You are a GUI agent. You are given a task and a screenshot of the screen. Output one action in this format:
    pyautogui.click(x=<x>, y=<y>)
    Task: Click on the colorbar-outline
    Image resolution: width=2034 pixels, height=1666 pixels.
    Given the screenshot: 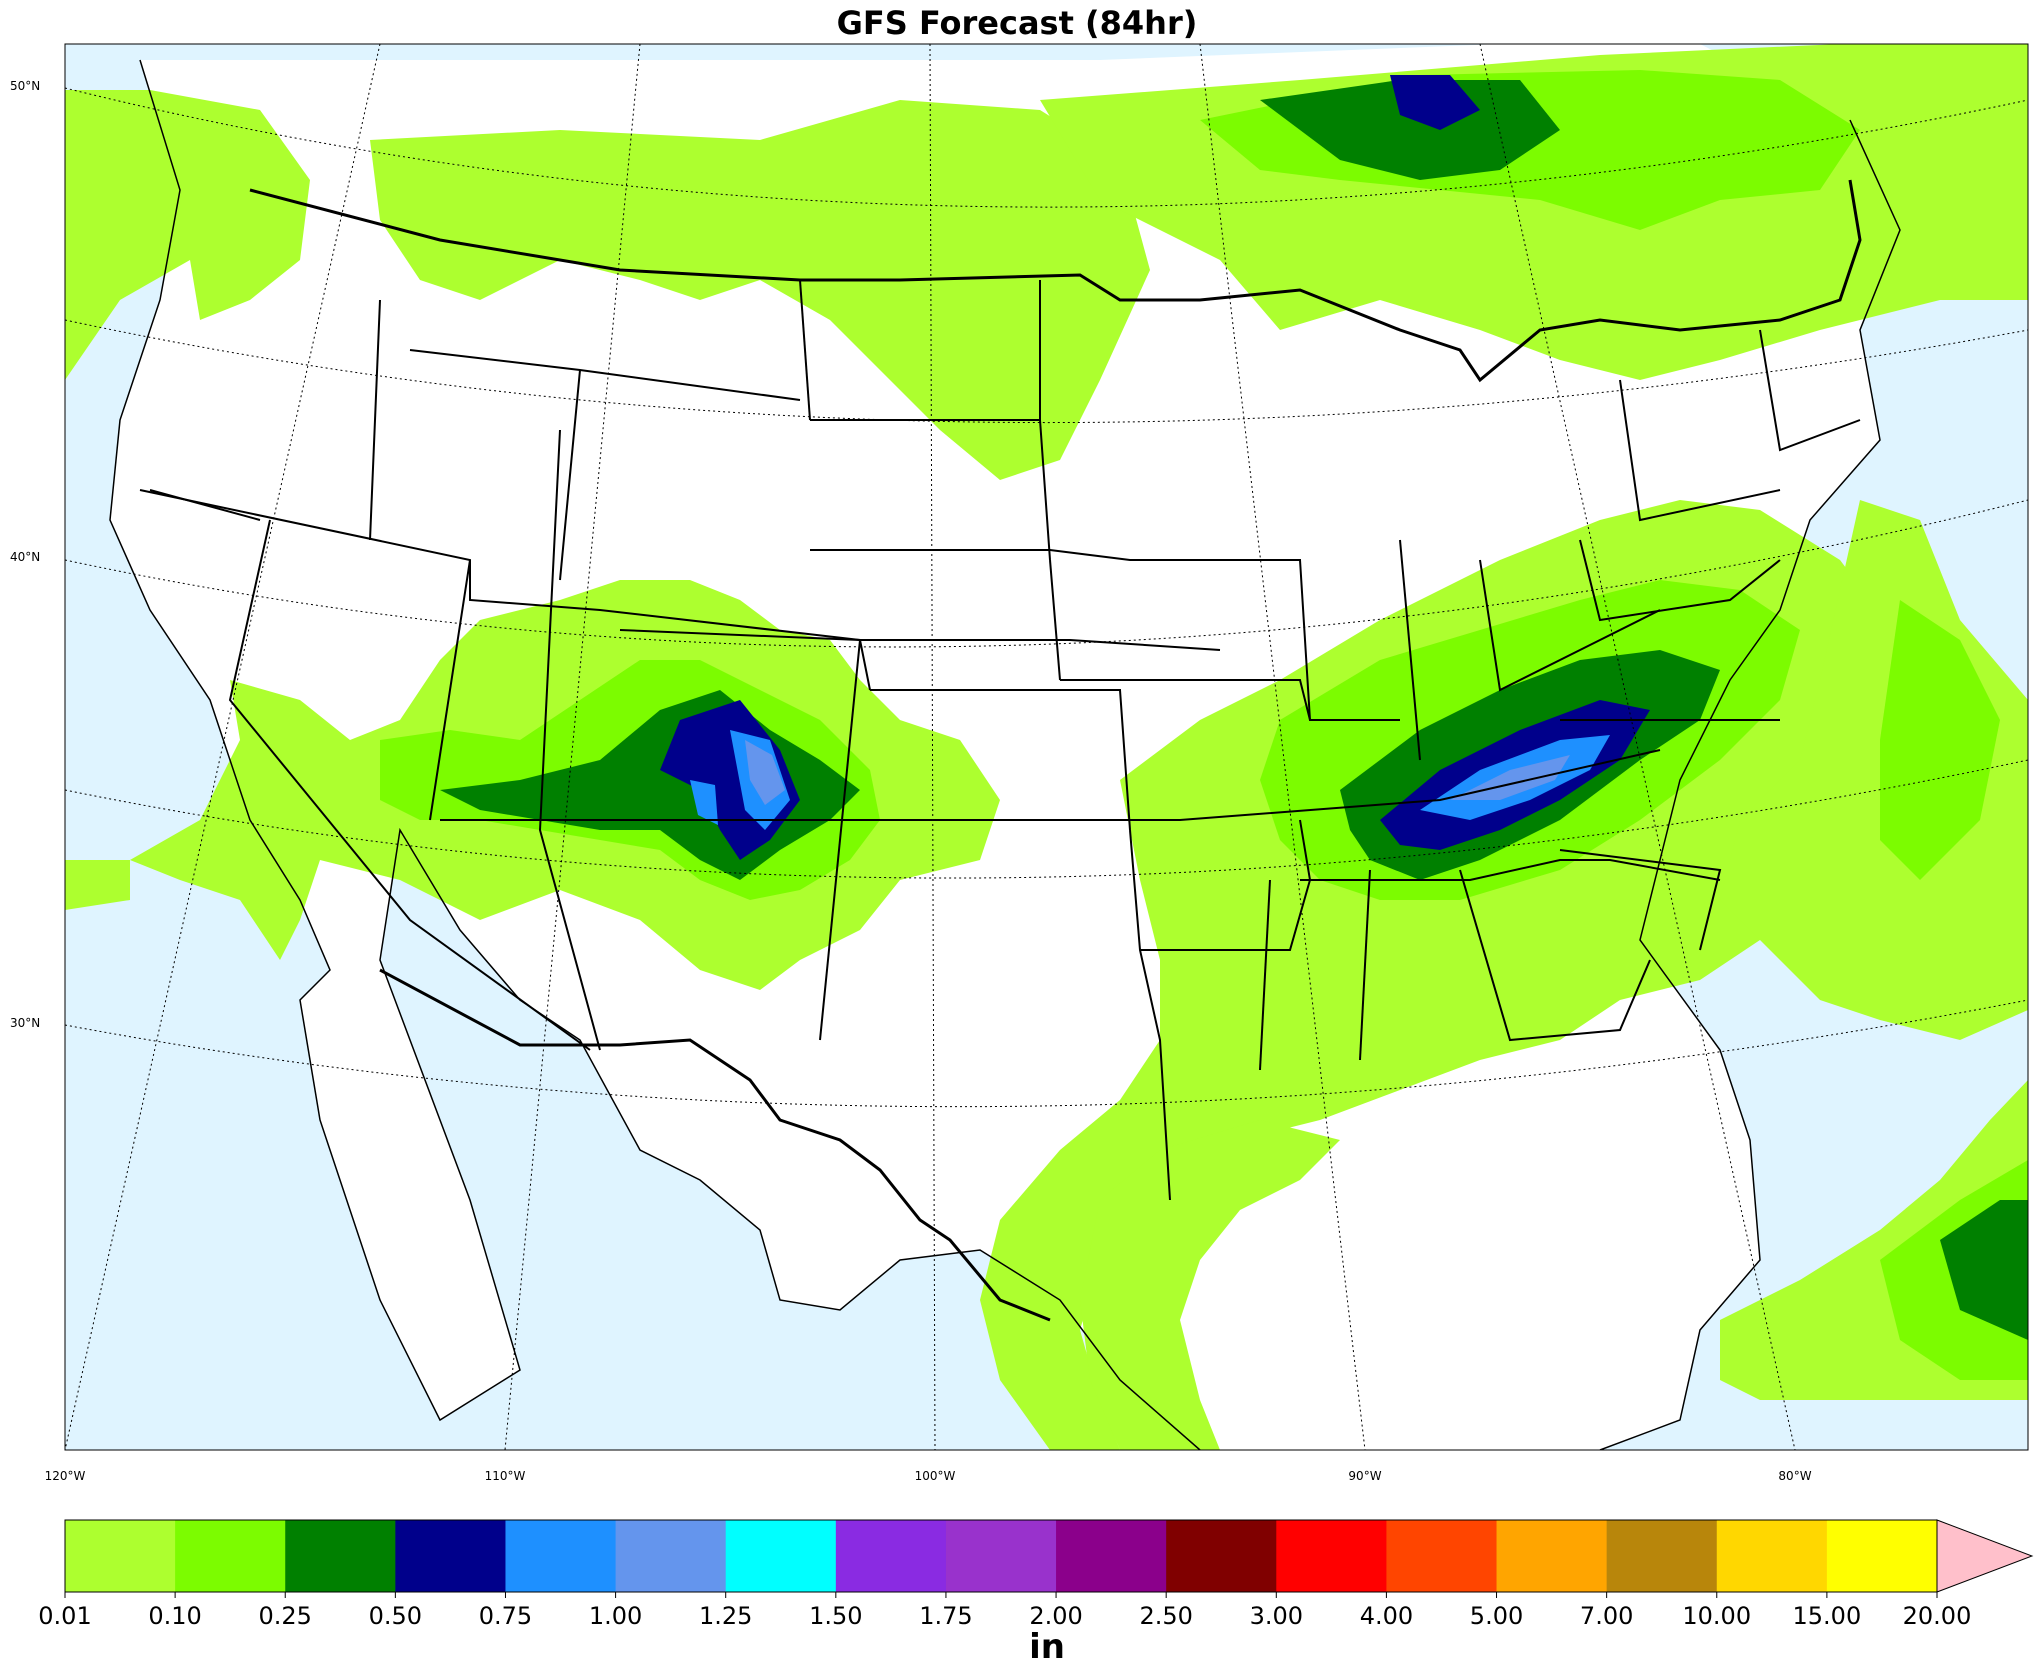 What is the action you would take?
    pyautogui.click(x=1001, y=1556)
    